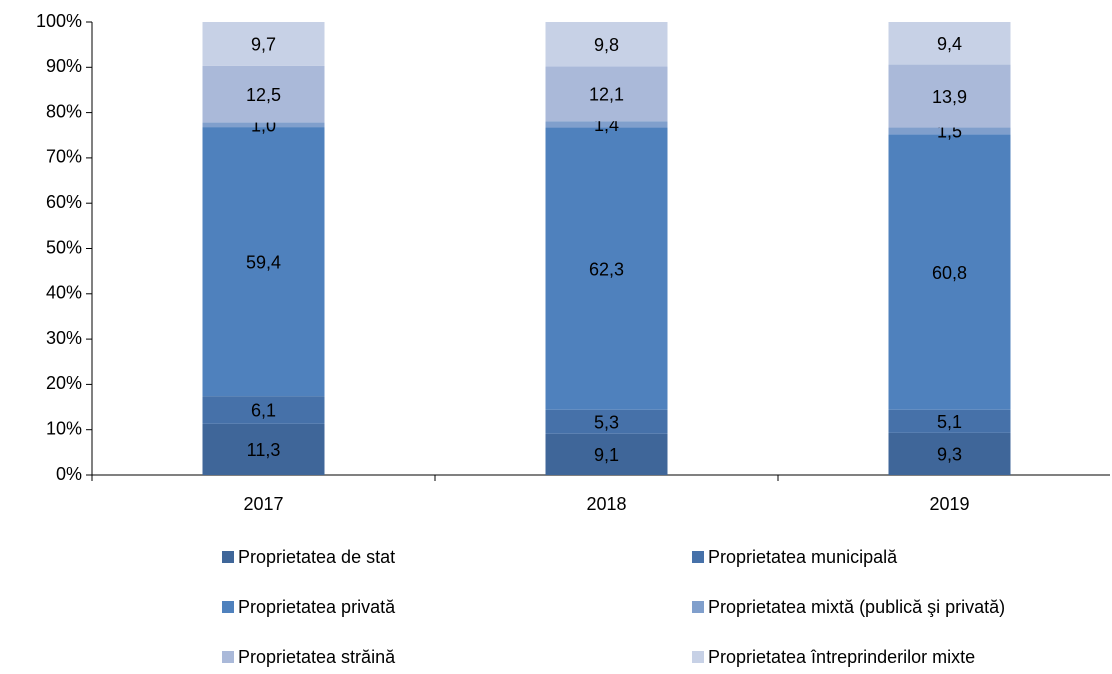 This screenshot has height=674, width=1112. Describe the element at coordinates (64, 157) in the screenshot. I see `y-tick-label: 70%` at that location.